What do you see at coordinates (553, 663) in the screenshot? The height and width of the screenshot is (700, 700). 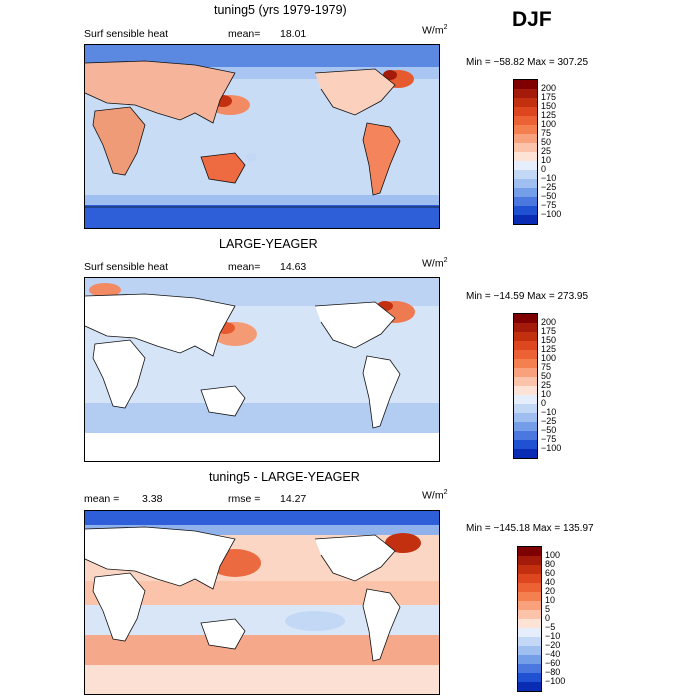 I see `colorbar-tick-label: −60` at bounding box center [553, 663].